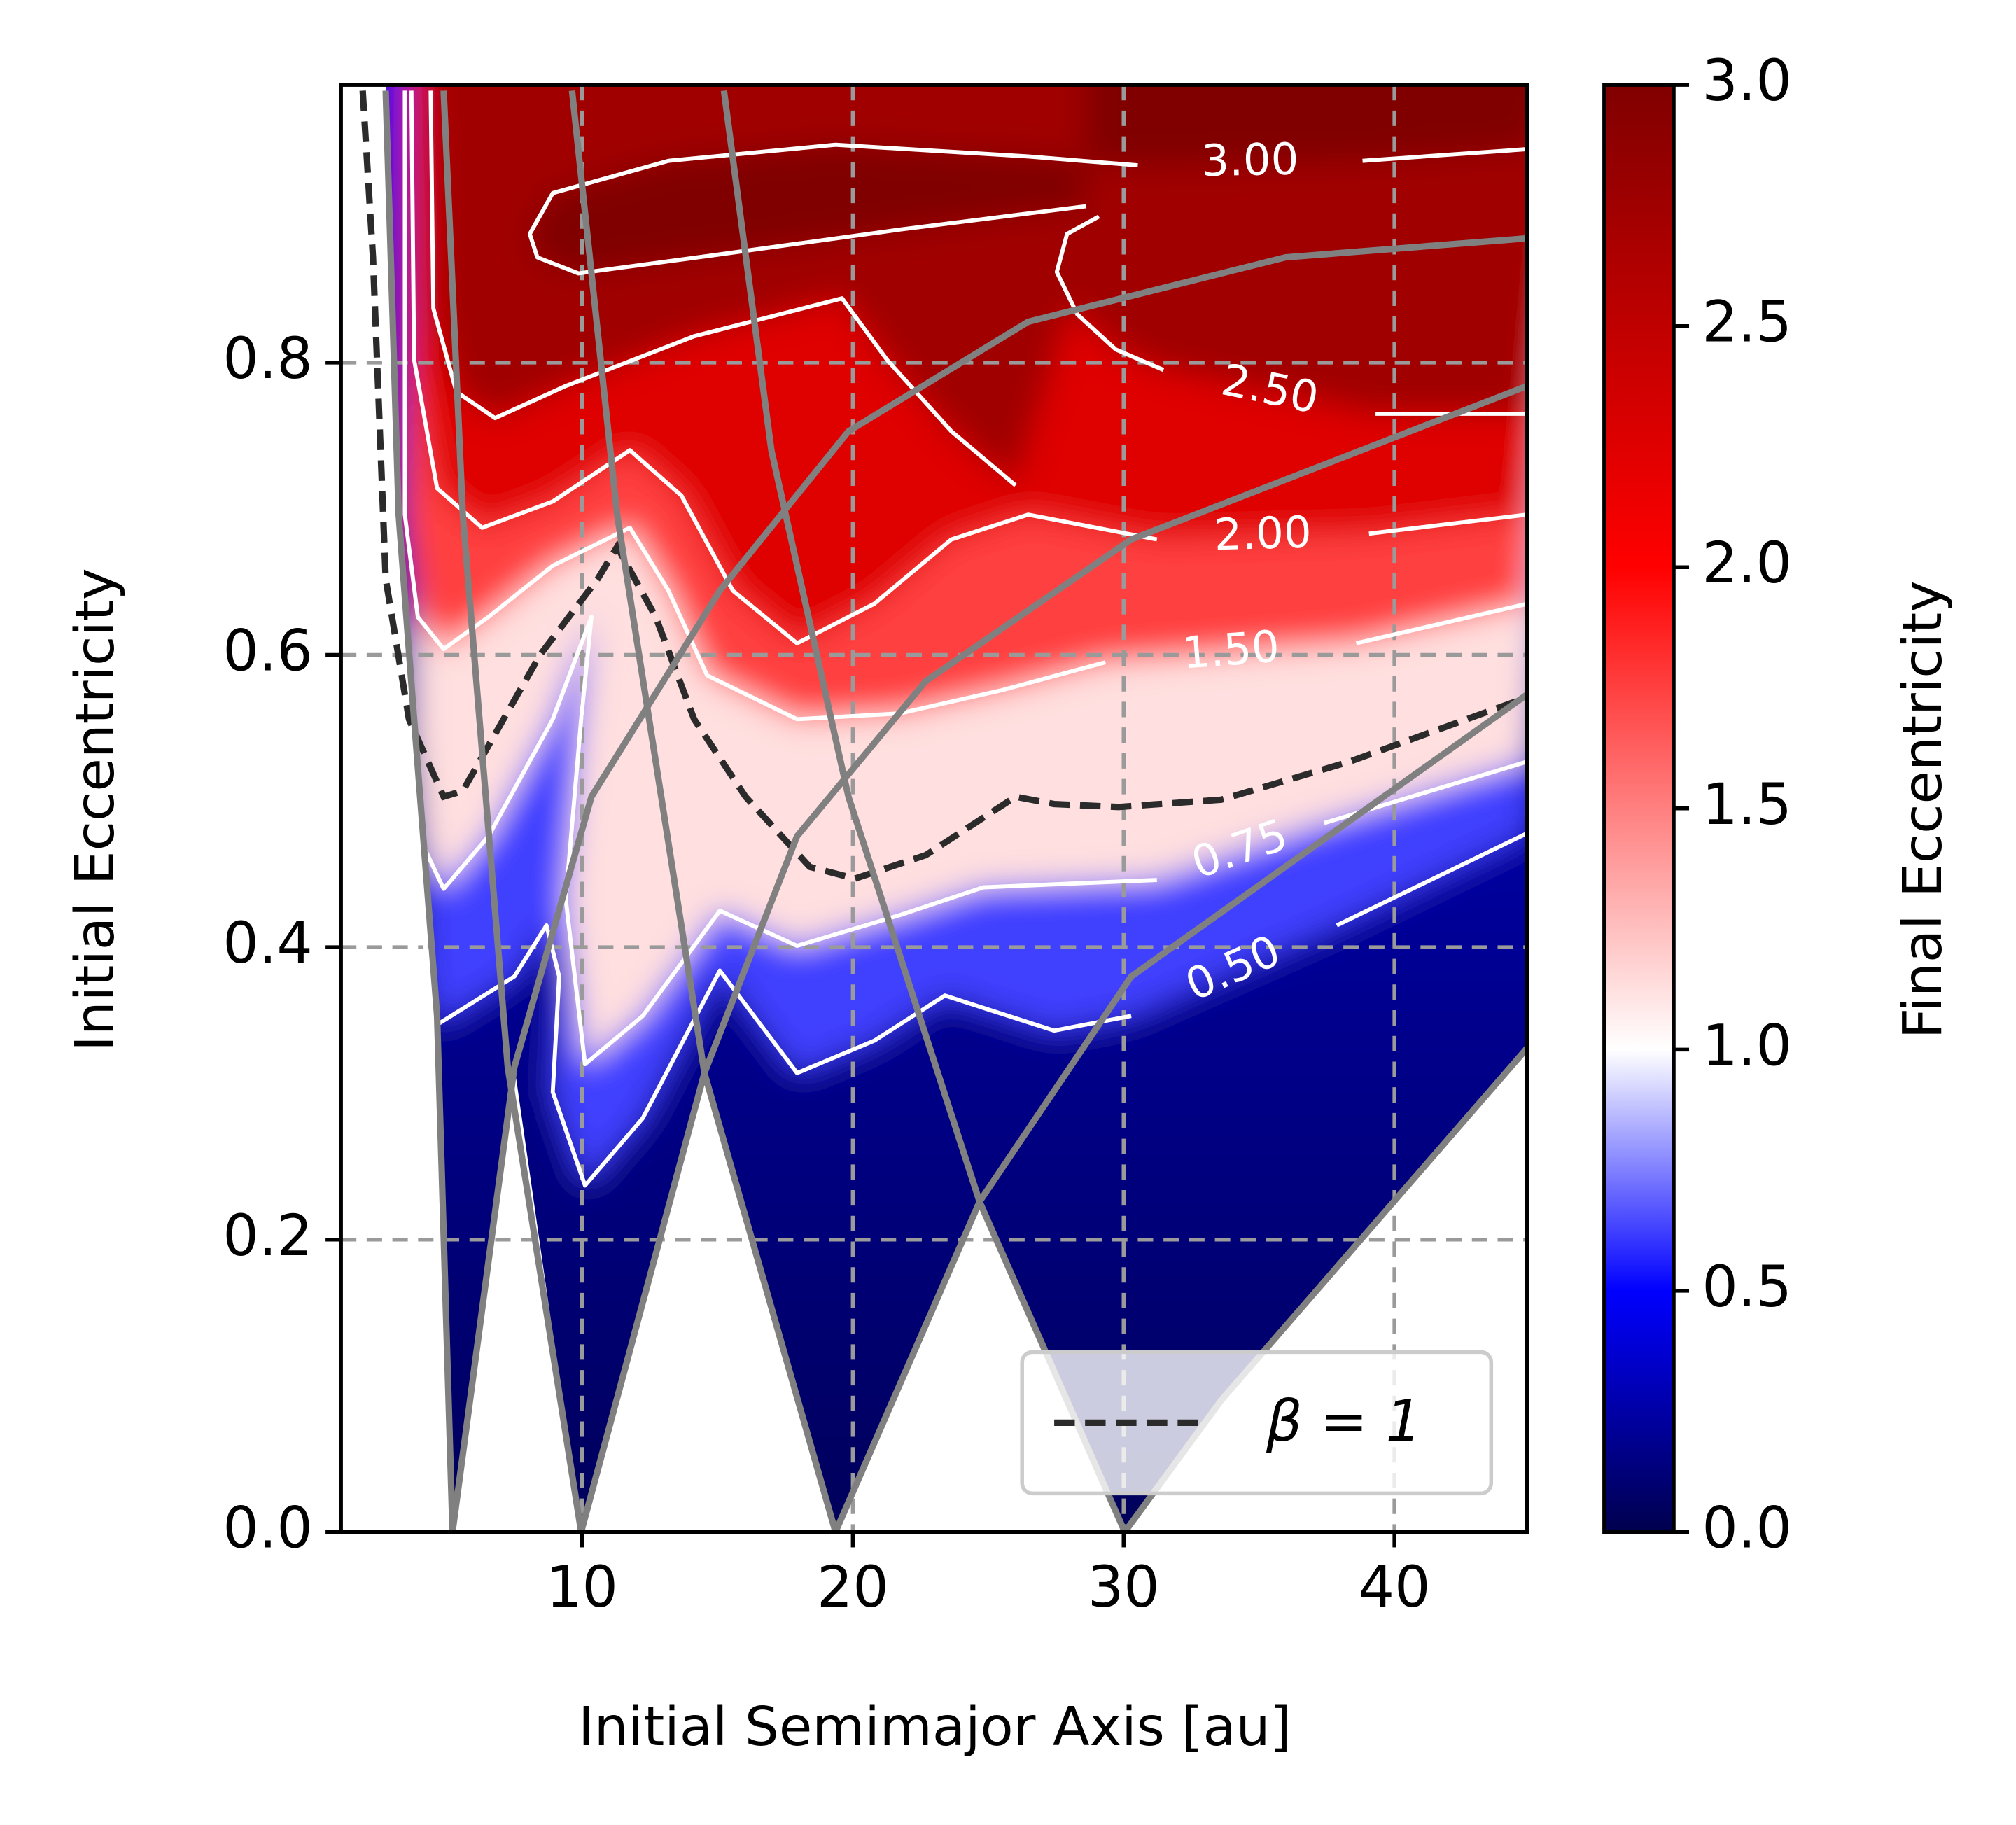 The width and height of the screenshot is (2016, 1825). I want to click on colorbar-fill, so click(1639, 808).